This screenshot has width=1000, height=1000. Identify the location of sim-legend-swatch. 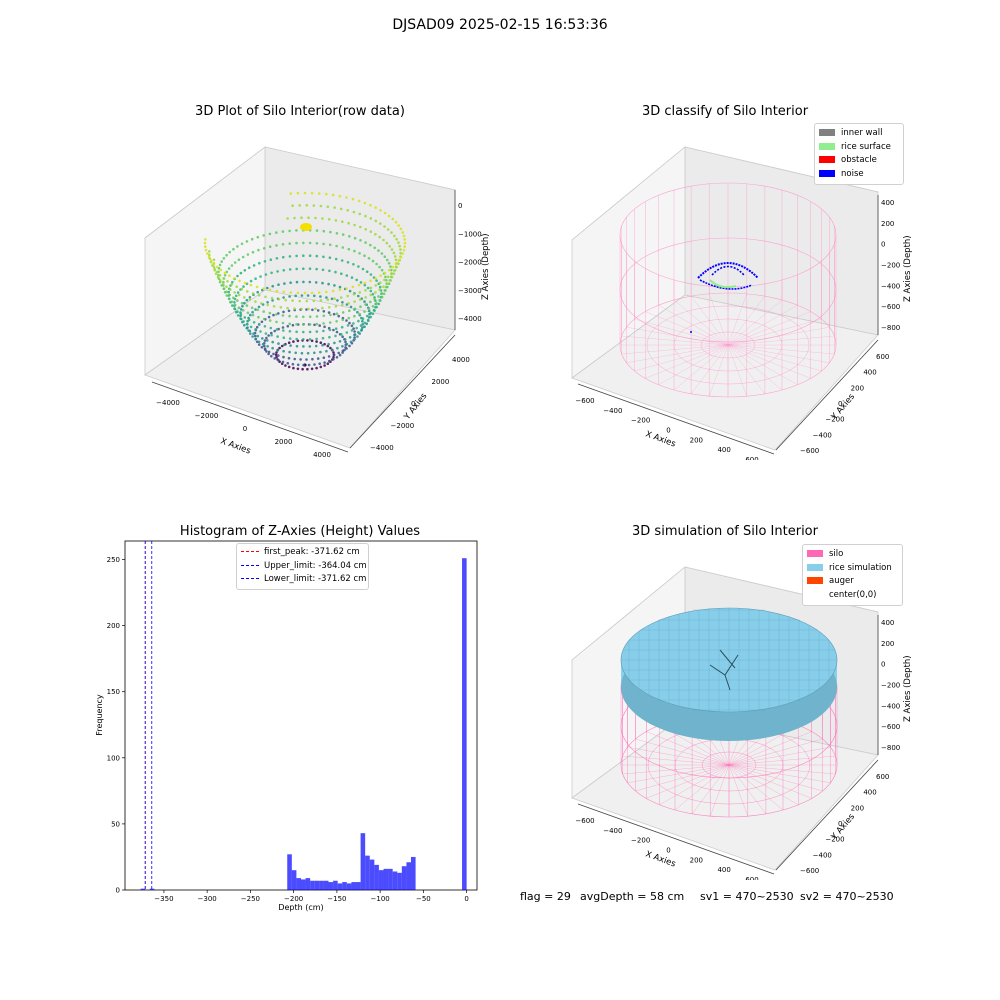
(815, 553).